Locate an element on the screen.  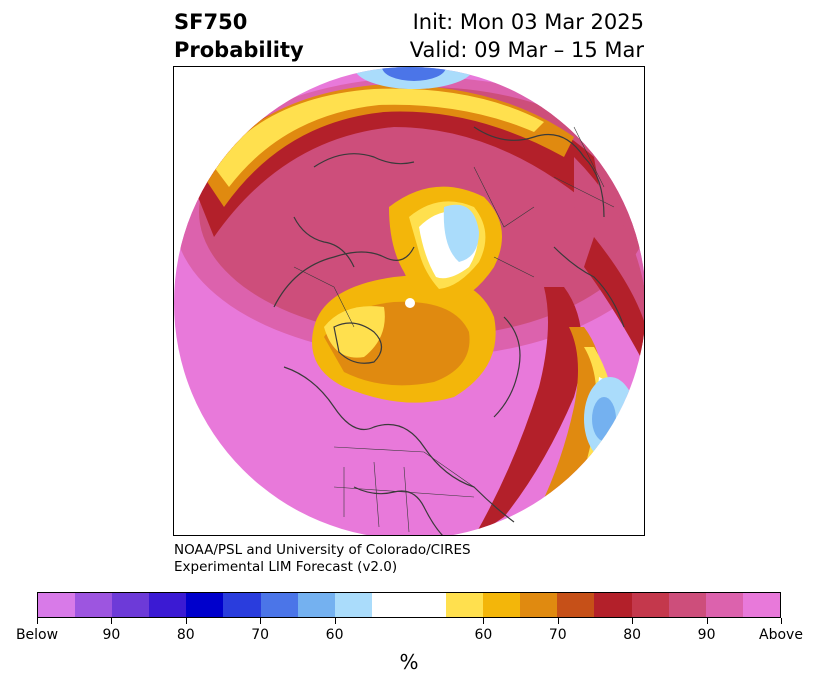
colorbar-tick-label: Below is located at coordinates (37, 635).